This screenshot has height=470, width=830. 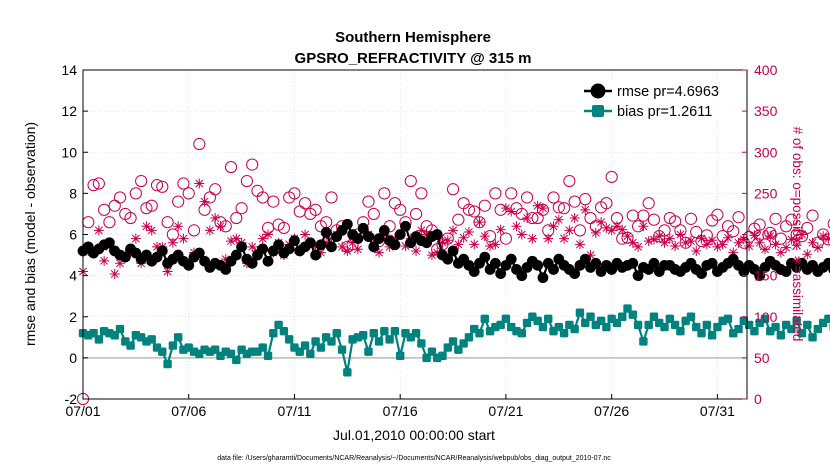 What do you see at coordinates (717, 411) in the screenshot?
I see `x-tick-label: 07/31` at bounding box center [717, 411].